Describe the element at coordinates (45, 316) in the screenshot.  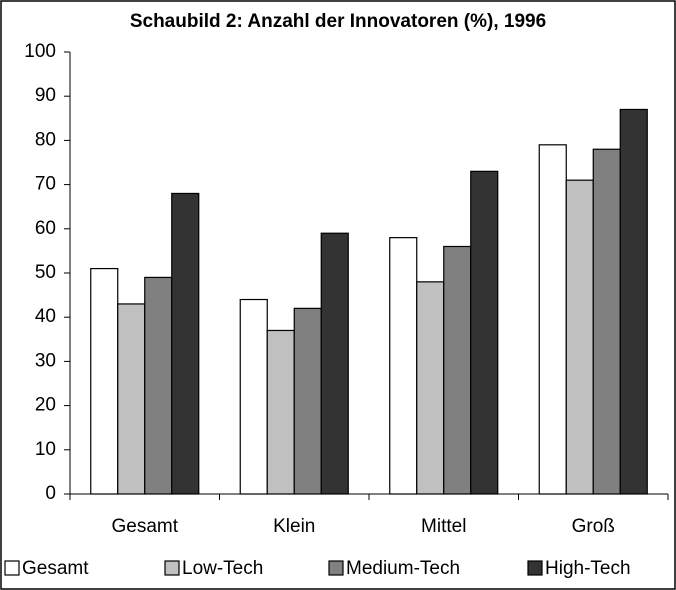
I see `y-tick-label: 40` at that location.